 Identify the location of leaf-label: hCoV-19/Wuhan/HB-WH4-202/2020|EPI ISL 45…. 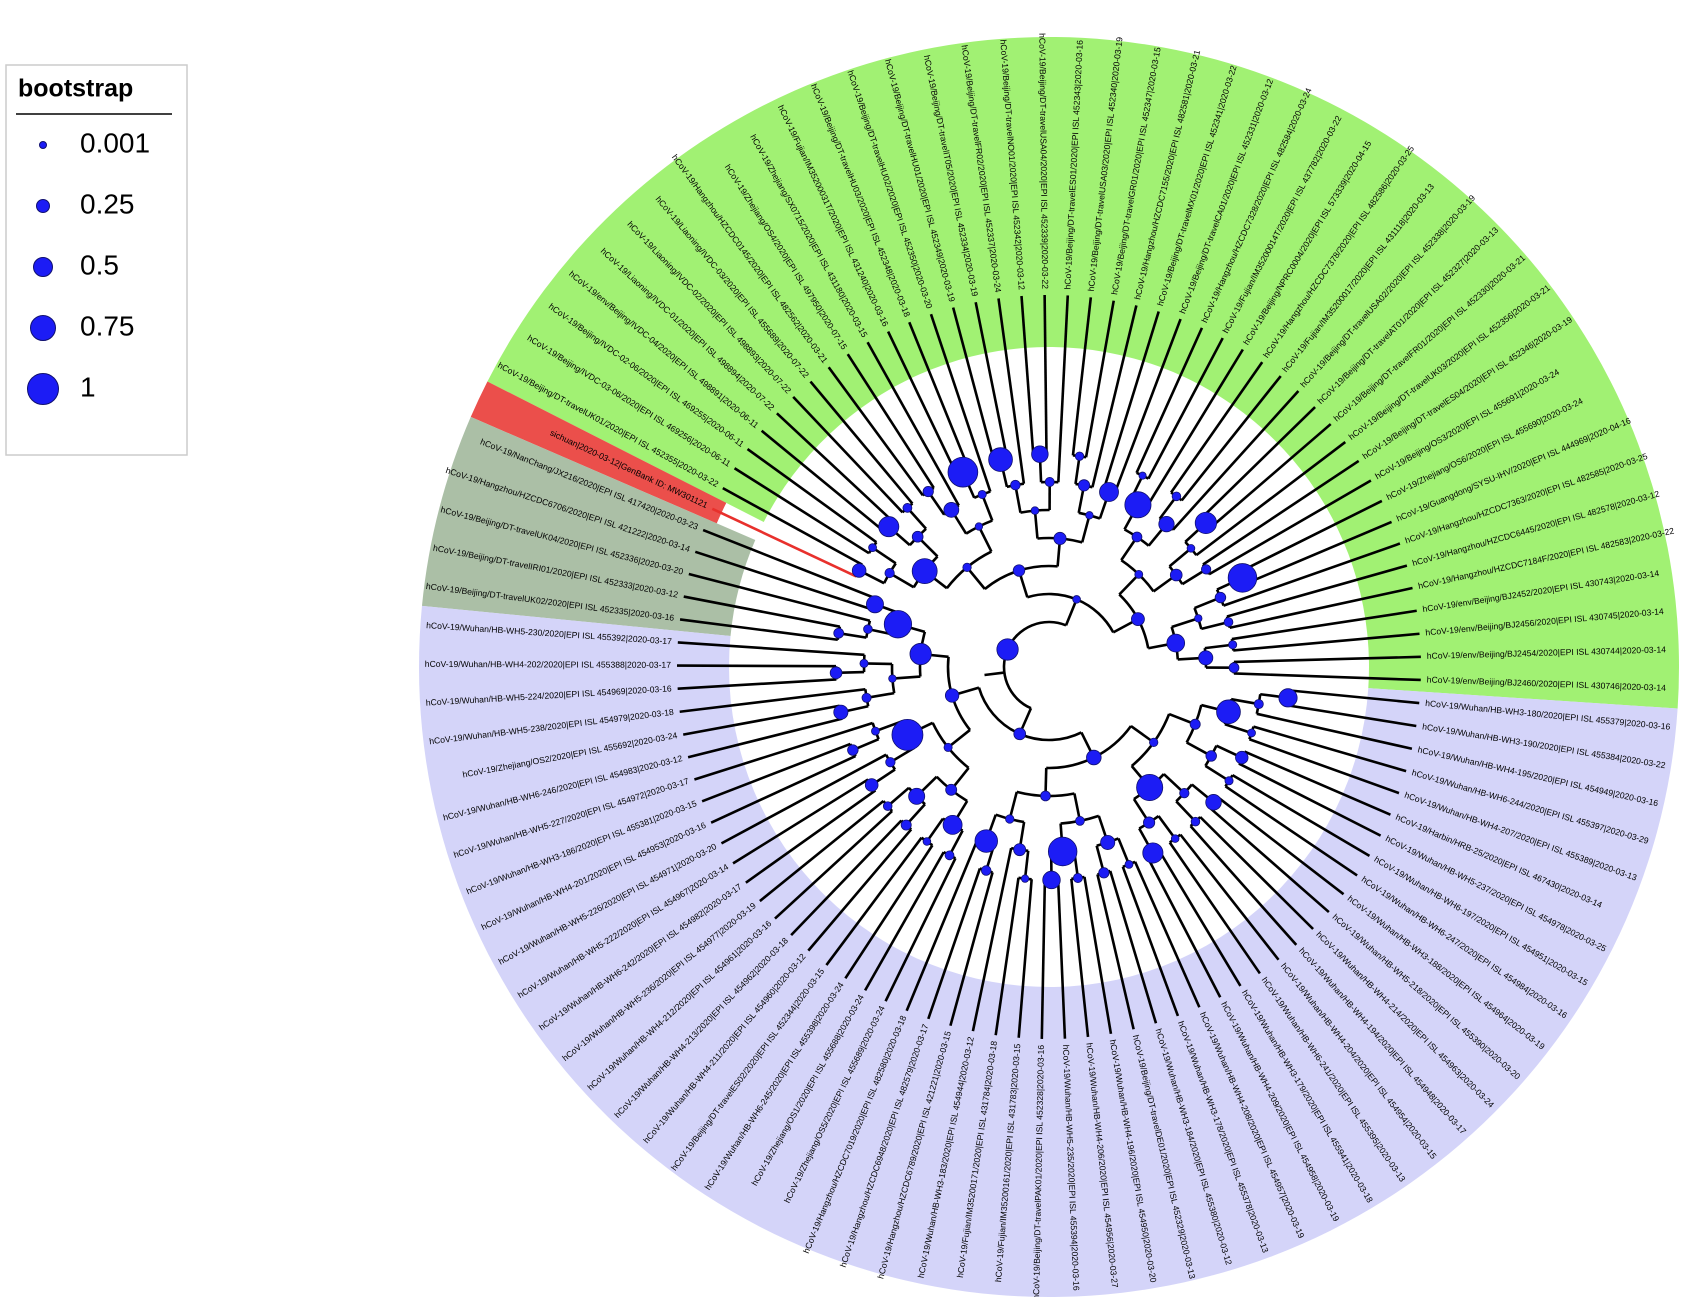
(548, 664).